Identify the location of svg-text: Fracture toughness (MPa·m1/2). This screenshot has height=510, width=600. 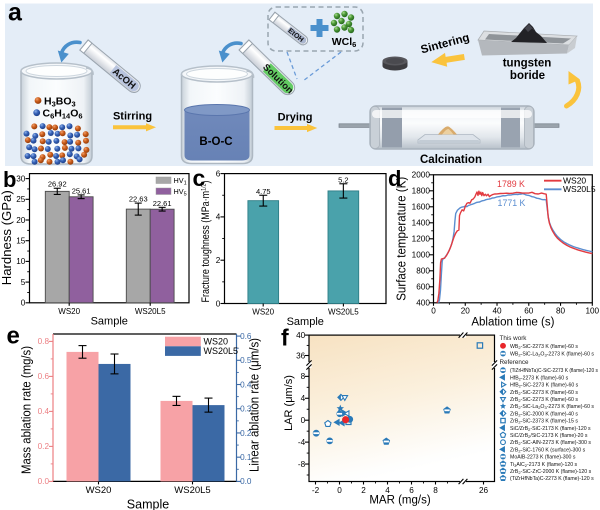
(206, 242).